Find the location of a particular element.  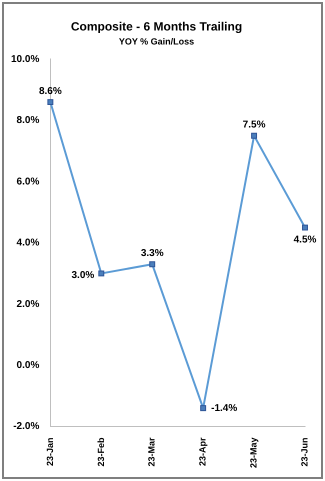

data-label: 4.5% is located at coordinates (305, 240).